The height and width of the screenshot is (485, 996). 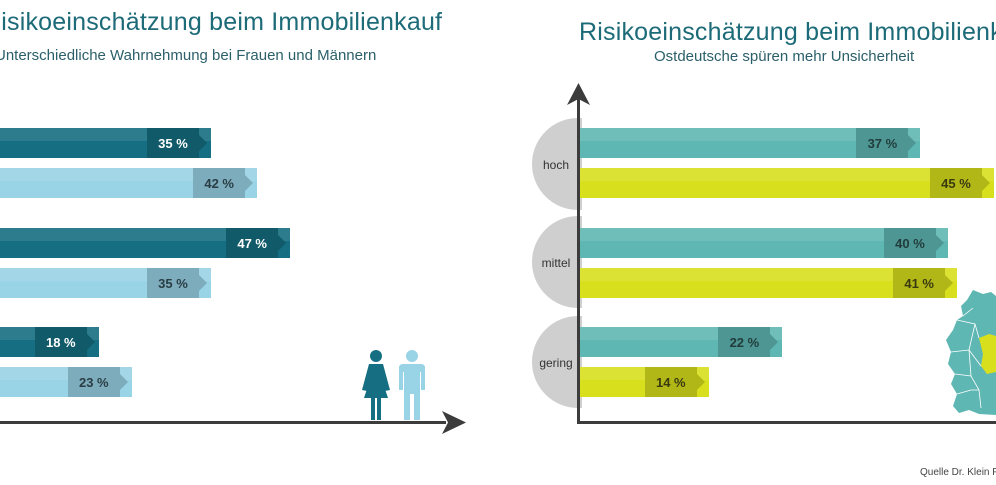 What do you see at coordinates (748, 342) in the screenshot?
I see `right-value-label: 22 %` at bounding box center [748, 342].